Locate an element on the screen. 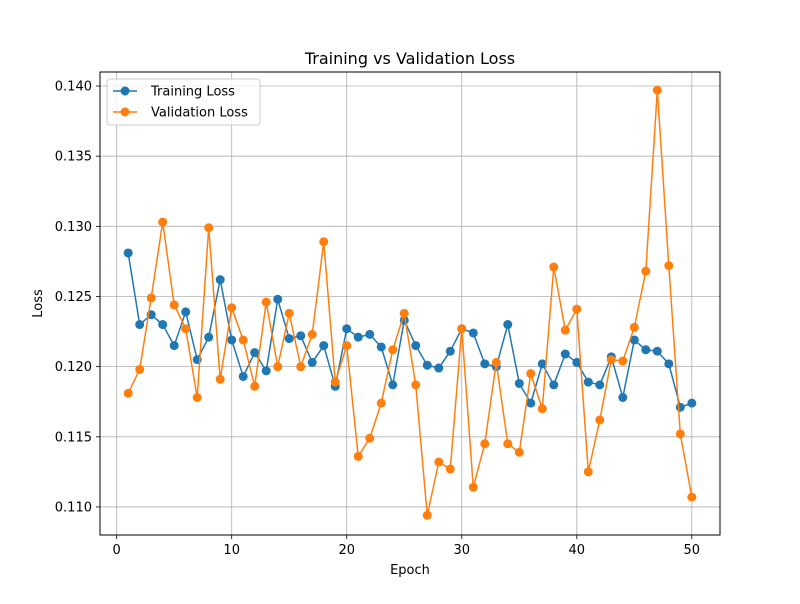 Image resolution: width=800 pixels, height=604 pixels. x-tick-label: 50 is located at coordinates (692, 550).